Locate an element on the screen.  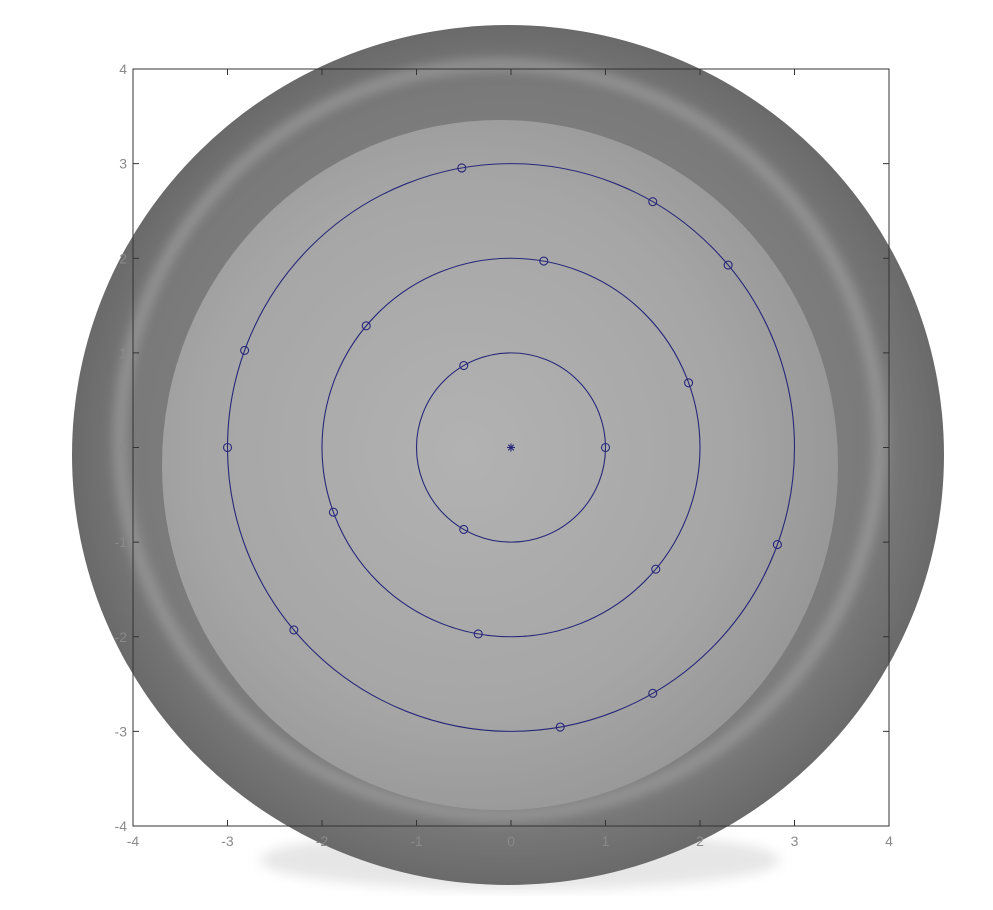
x-tick-label: 0 is located at coordinates (511, 841).